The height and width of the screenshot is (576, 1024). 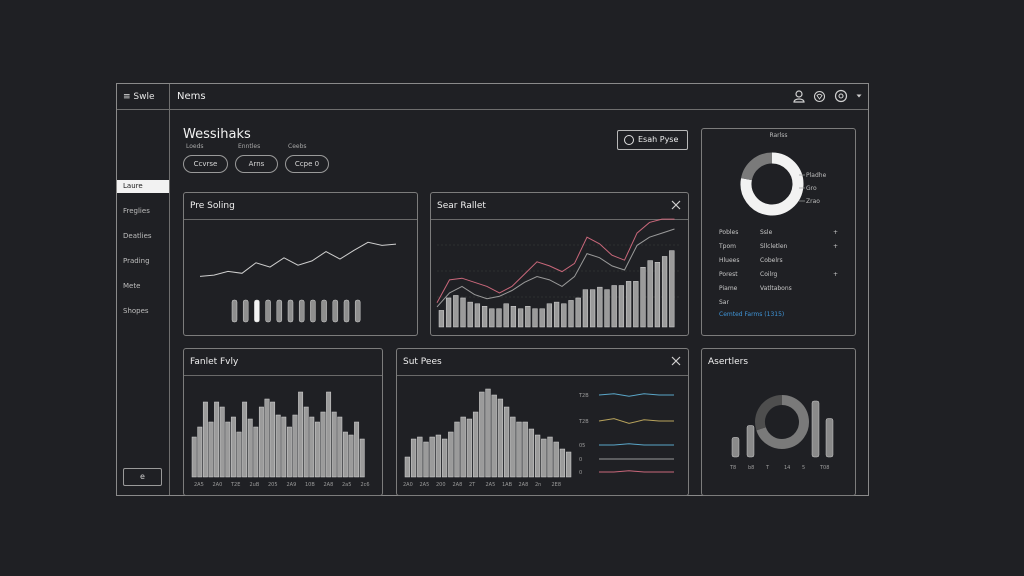 What do you see at coordinates (280, 439) in the screenshot?
I see `fanlet-fvly-chart: 2A5 2A0 T2E 2uB 205 2A9 10B 2A8 2a5 2c6` at bounding box center [280, 439].